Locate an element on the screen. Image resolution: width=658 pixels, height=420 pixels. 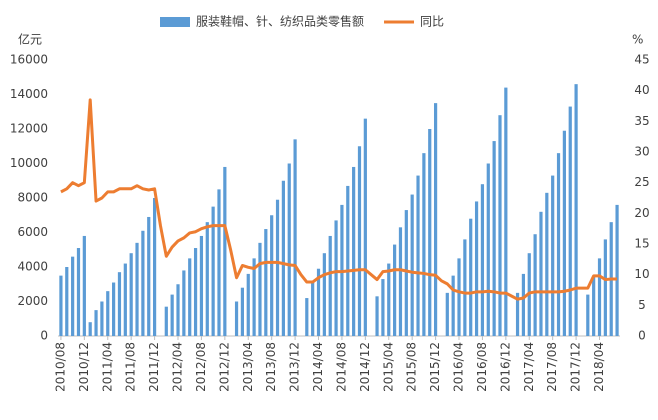
y-tick-label: 14000 is located at coordinates (29, 94).